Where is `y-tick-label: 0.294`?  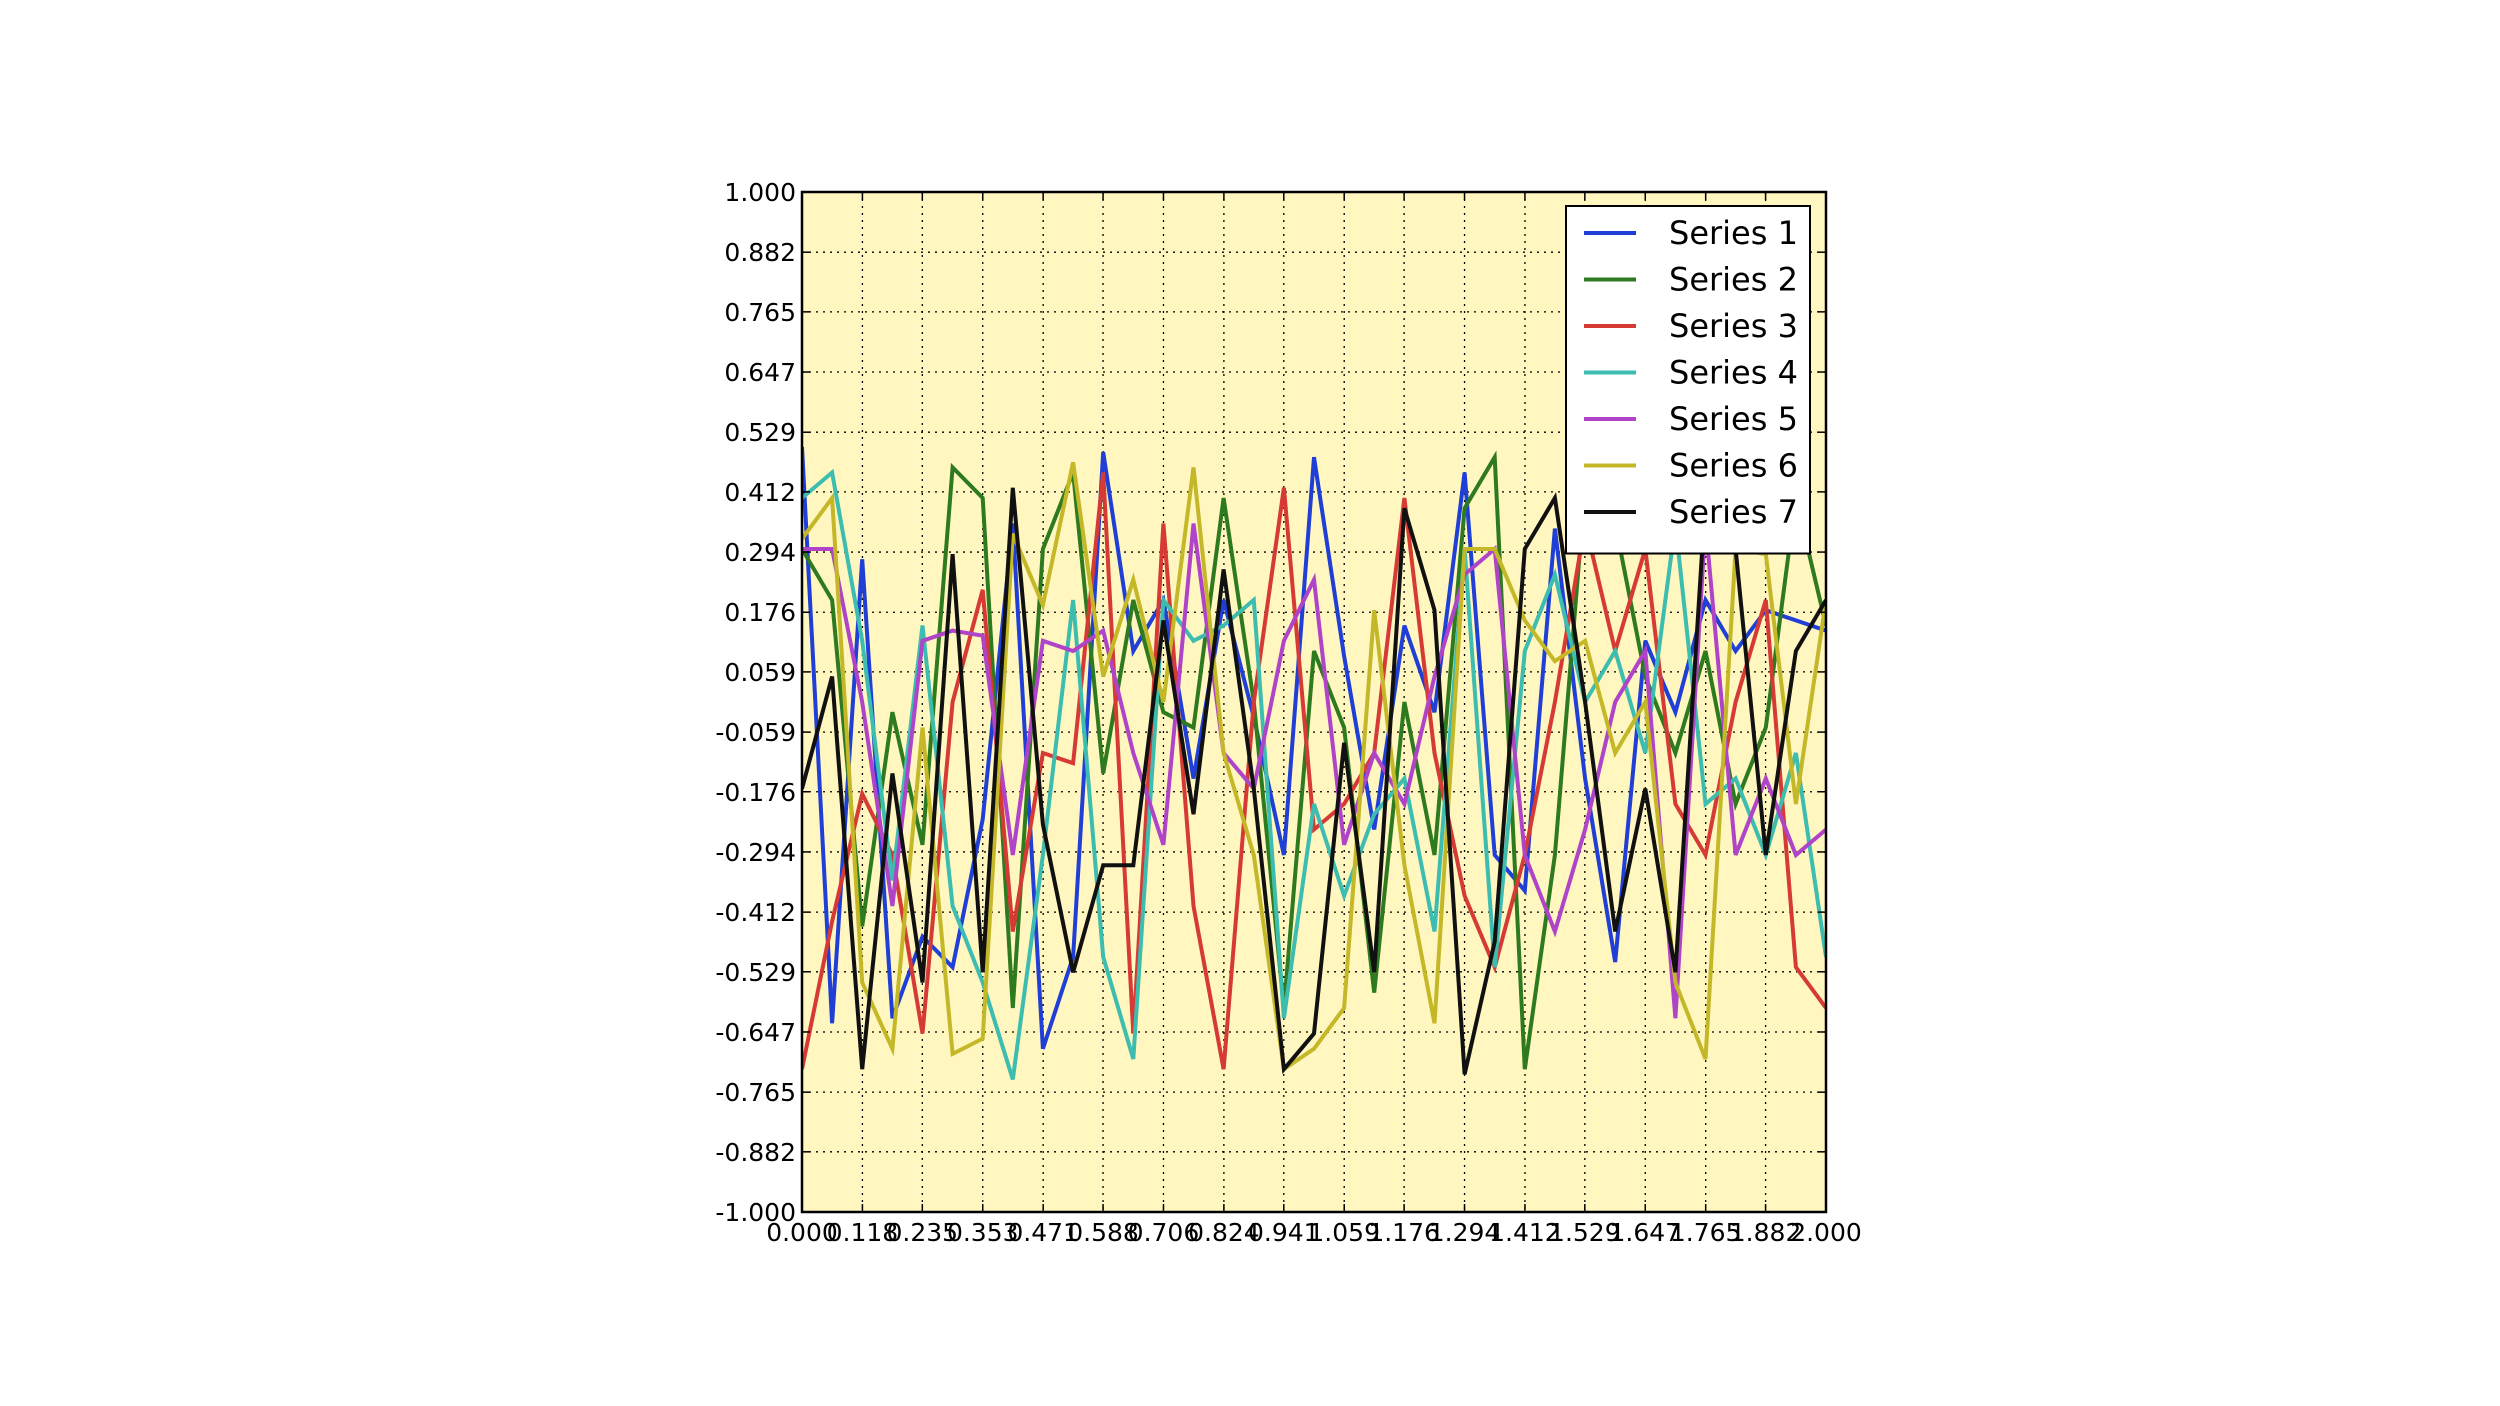 y-tick-label: 0.294 is located at coordinates (760, 552).